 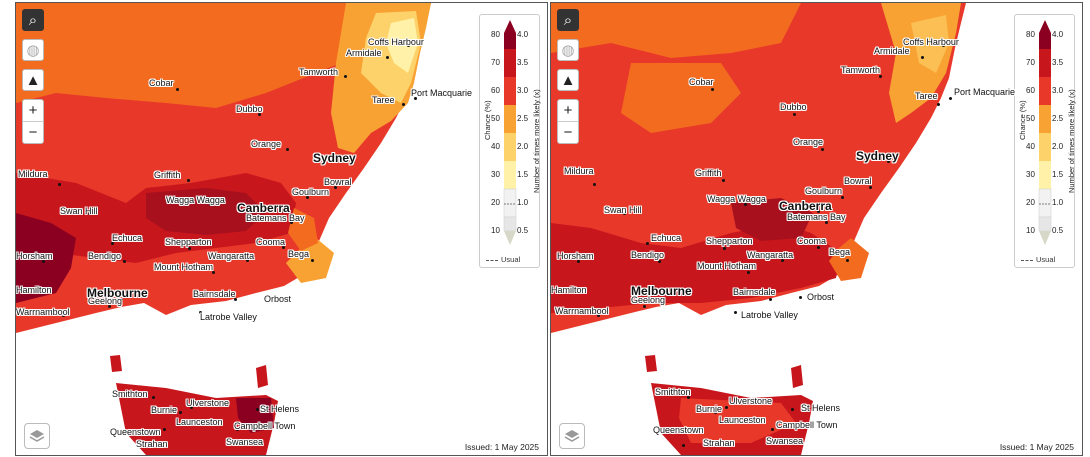 I want to click on town-label: Bendigo, so click(x=105, y=256).